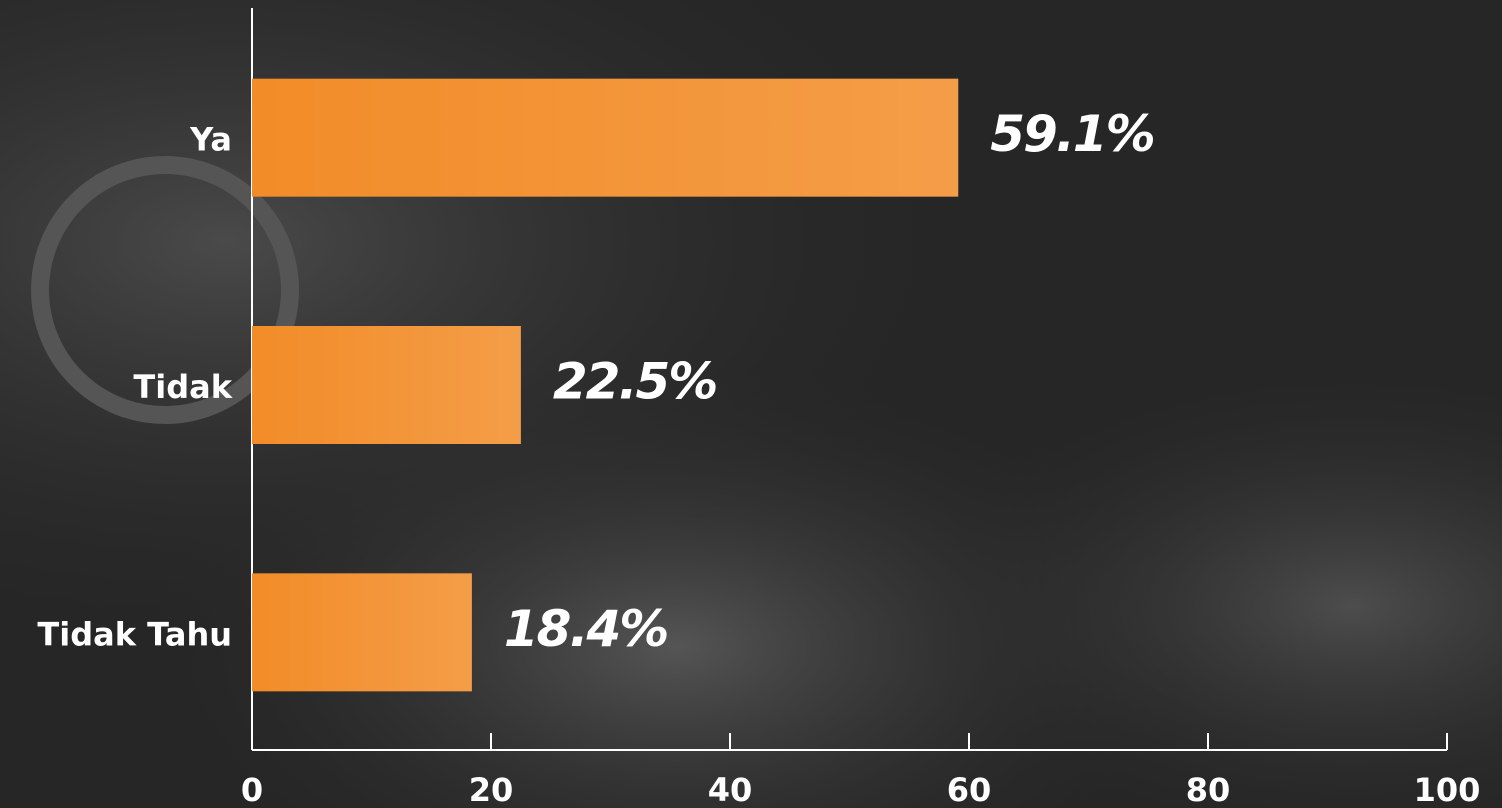  What do you see at coordinates (165, 290) in the screenshot?
I see `background-wheel` at bounding box center [165, 290].